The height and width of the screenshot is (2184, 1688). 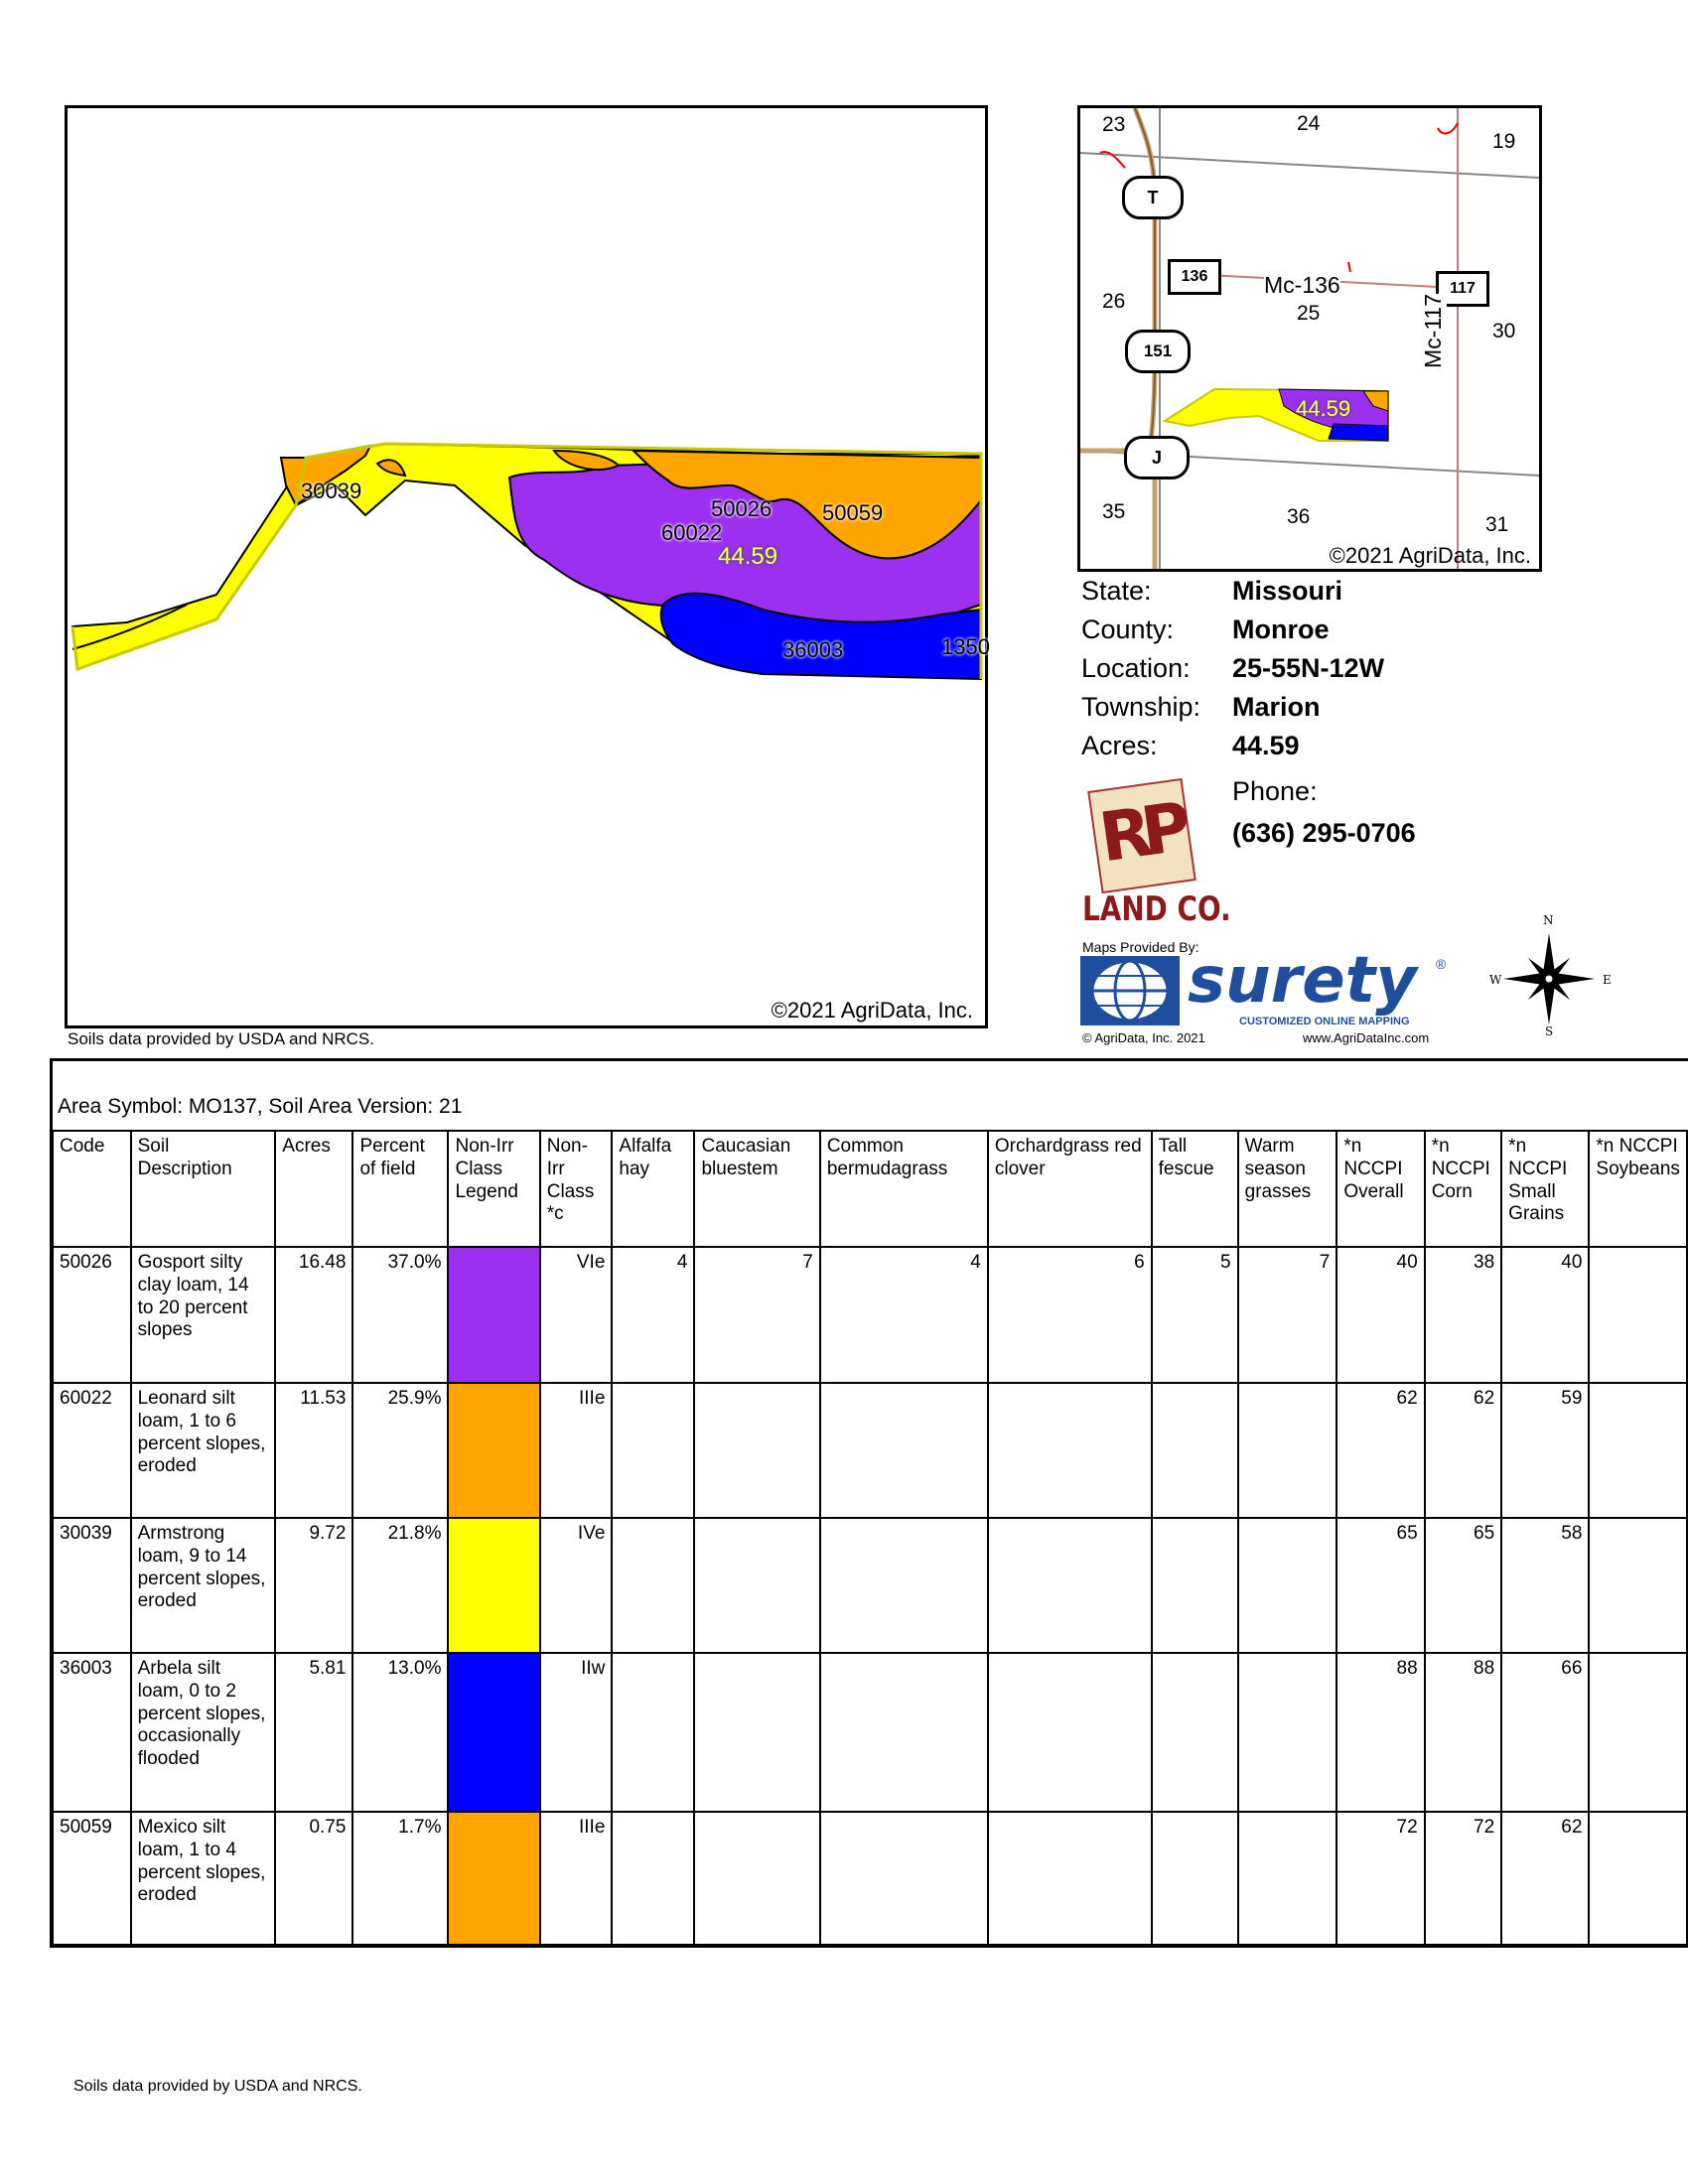 I want to click on compass-s: S, so click(x=1549, y=1031).